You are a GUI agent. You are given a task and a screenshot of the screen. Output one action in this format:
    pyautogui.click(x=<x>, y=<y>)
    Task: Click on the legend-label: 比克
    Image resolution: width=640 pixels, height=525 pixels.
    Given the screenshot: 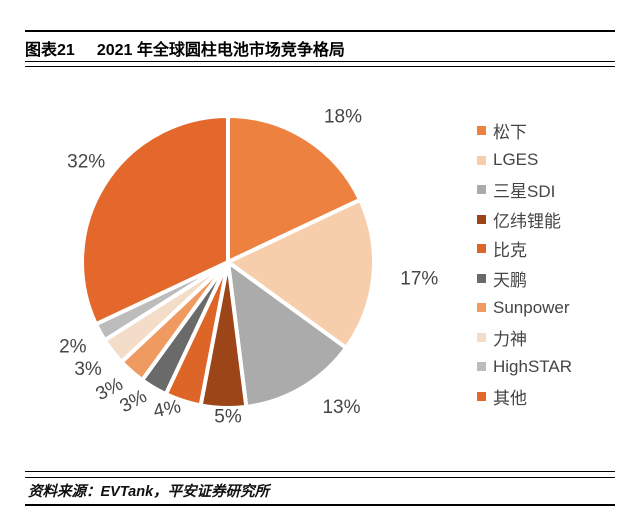 What is the action you would take?
    pyautogui.click(x=510, y=251)
    